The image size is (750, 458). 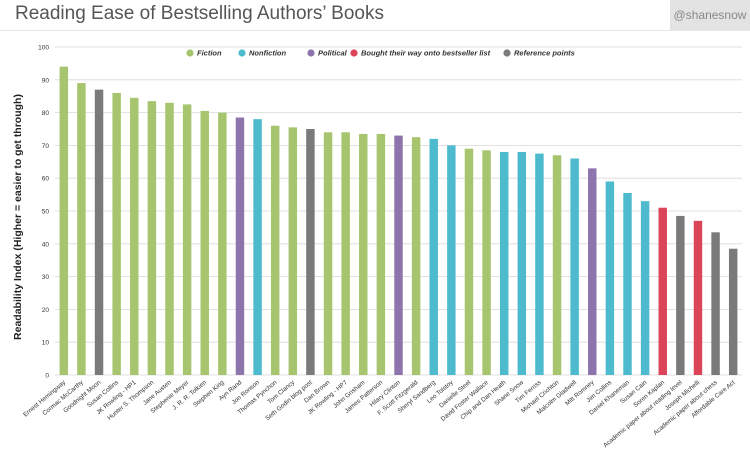 I want to click on y-axis-ticks: 0 10 20 30 40 50 60 70 80 90 100, so click(x=43, y=212).